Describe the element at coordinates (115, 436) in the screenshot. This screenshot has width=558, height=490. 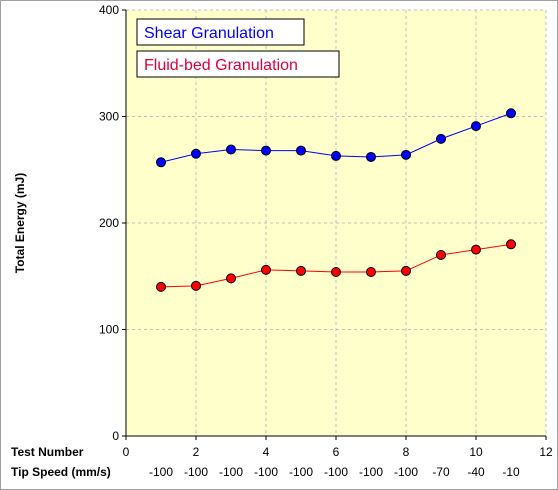
I see `y-tick-label: 0` at that location.